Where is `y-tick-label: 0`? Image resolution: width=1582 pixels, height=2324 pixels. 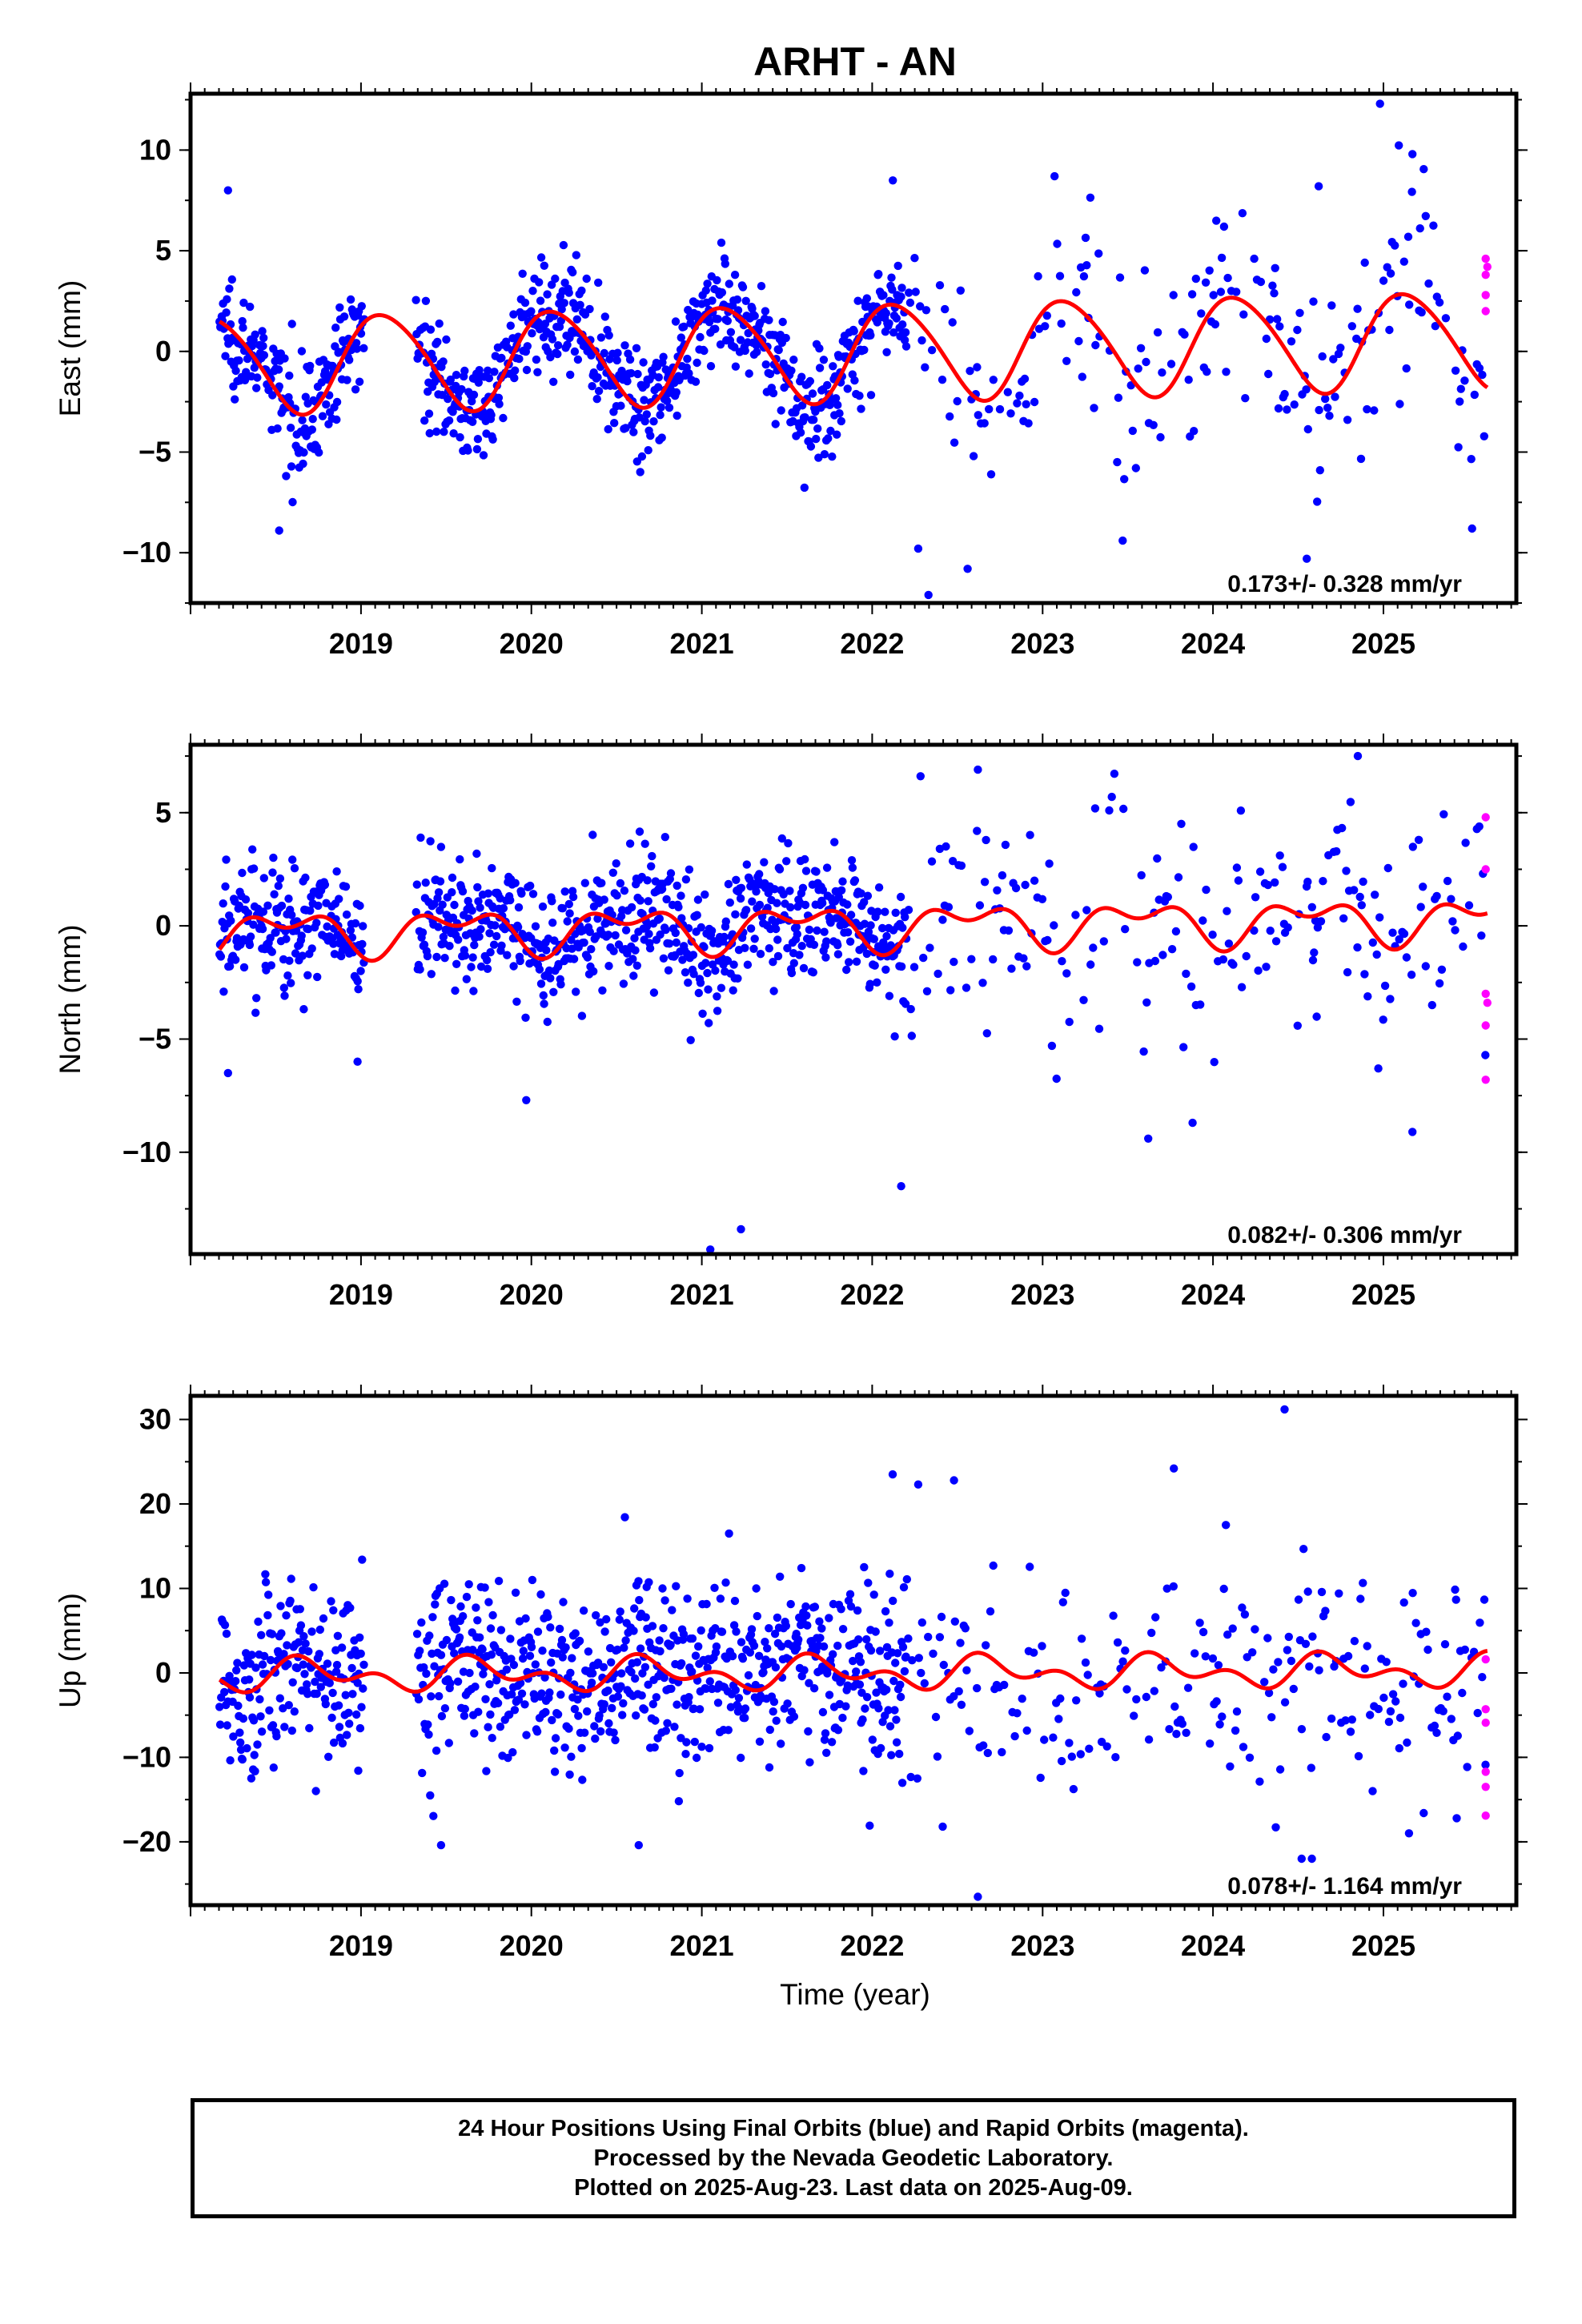 y-tick-label: 0 is located at coordinates (163, 351).